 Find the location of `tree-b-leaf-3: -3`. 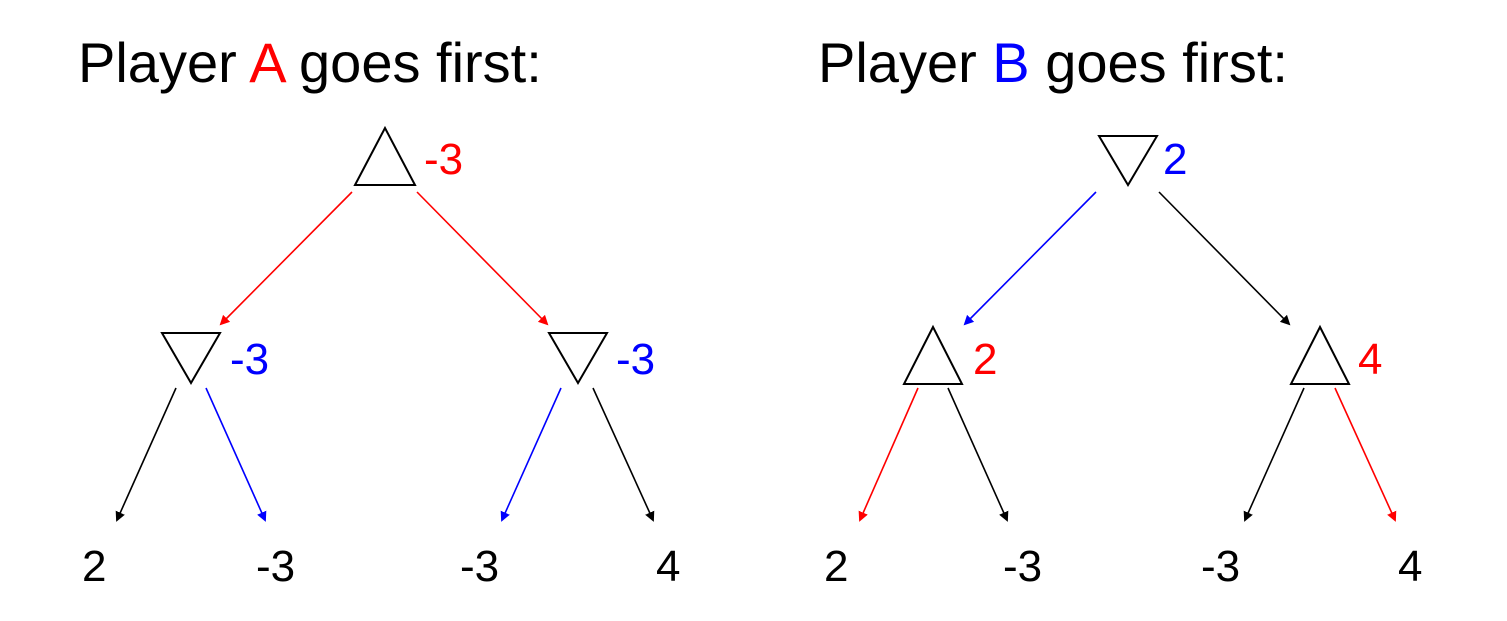

tree-b-leaf-3: -3 is located at coordinates (1220, 567).